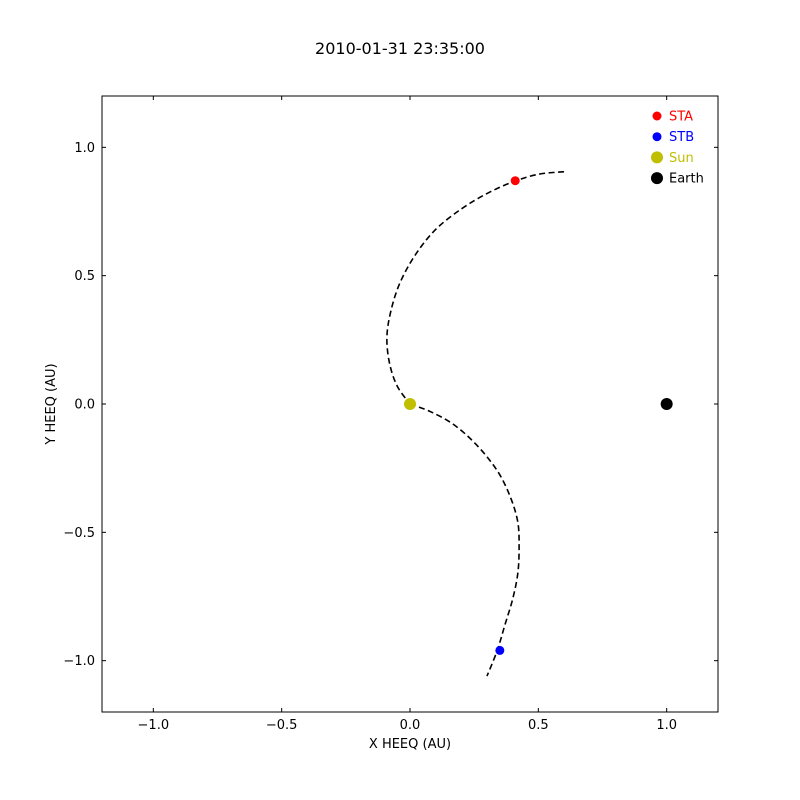 Image resolution: width=800 pixels, height=800 pixels. I want to click on legend: STA STB Sun Earth, so click(677, 148).